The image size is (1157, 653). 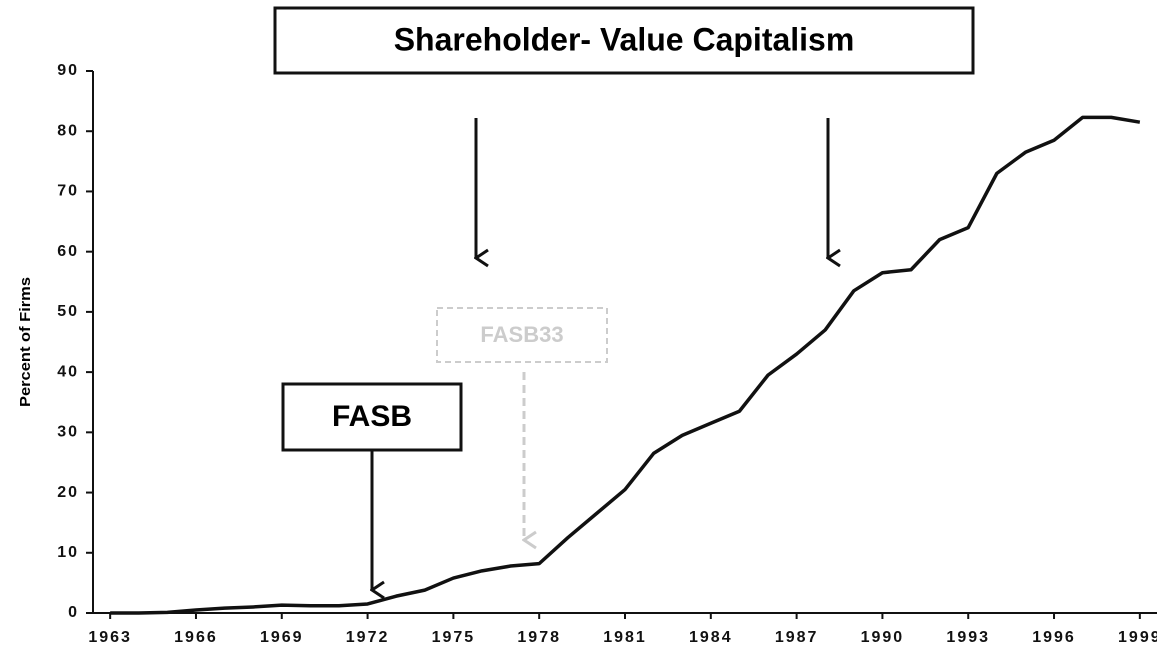 What do you see at coordinates (196, 637) in the screenshot?
I see `x-tick-label: 1966` at bounding box center [196, 637].